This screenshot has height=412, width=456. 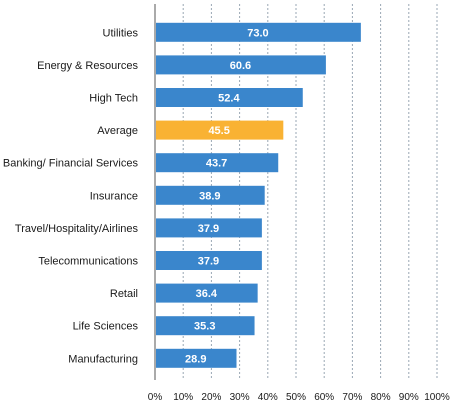 I want to click on category-label: Average, so click(x=117, y=131).